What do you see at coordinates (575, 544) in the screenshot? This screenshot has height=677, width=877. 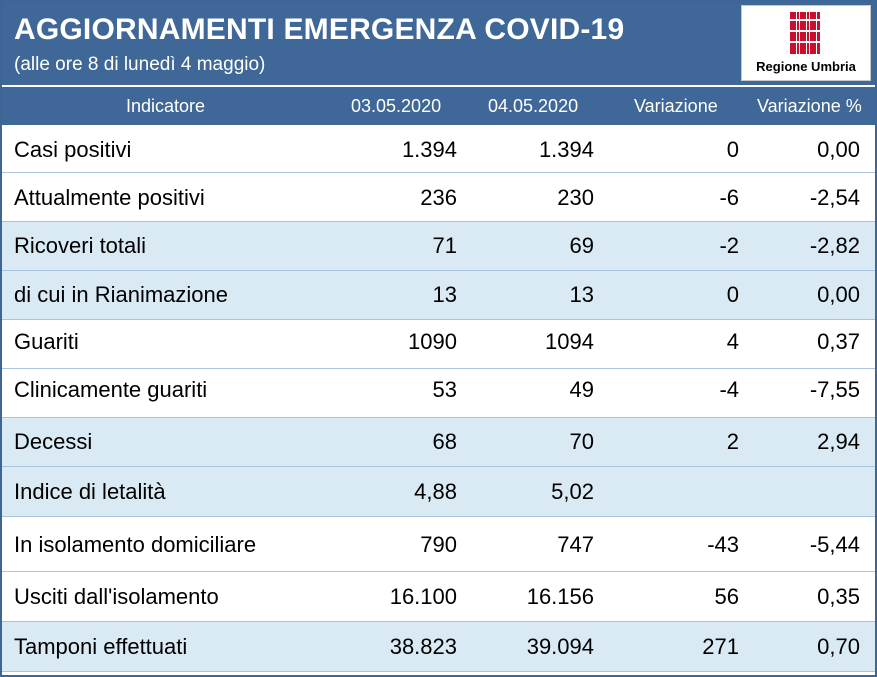 I see `row-value-date-2: 747` at bounding box center [575, 544].